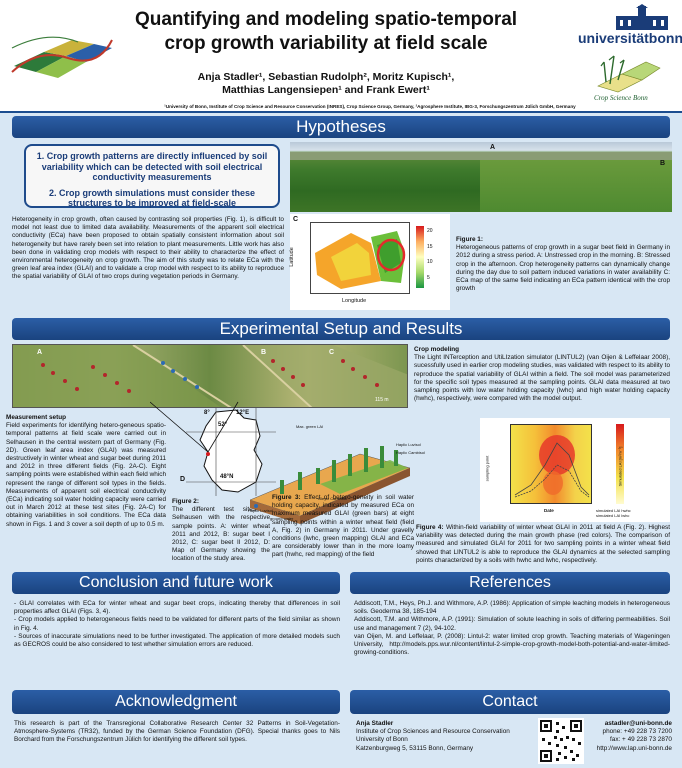 The height and width of the screenshot is (768, 682). I want to click on figure-3-soil-label-3: Gleyic Cambisol, so click(332, 498).